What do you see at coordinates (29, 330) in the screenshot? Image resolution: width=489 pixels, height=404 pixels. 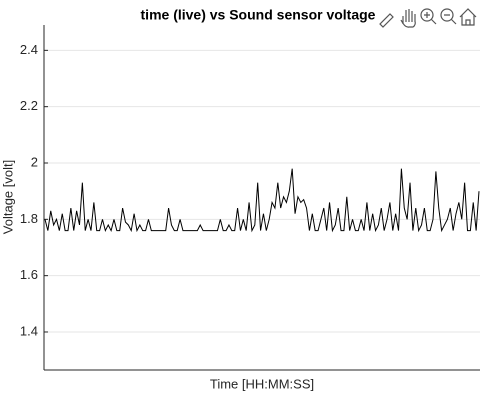 I see `y-tick-label: 1.4` at bounding box center [29, 330].